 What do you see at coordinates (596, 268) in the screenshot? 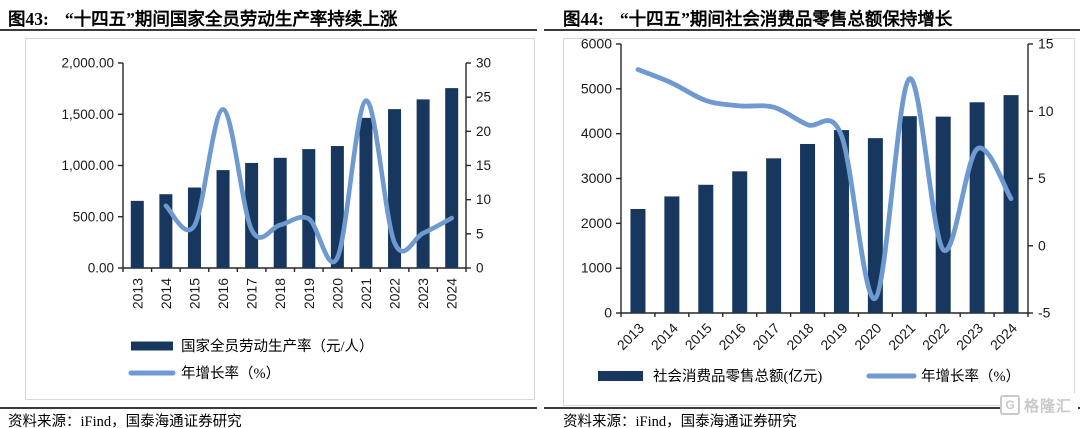
I see `left-axis-tick-label: 1000` at bounding box center [596, 268].